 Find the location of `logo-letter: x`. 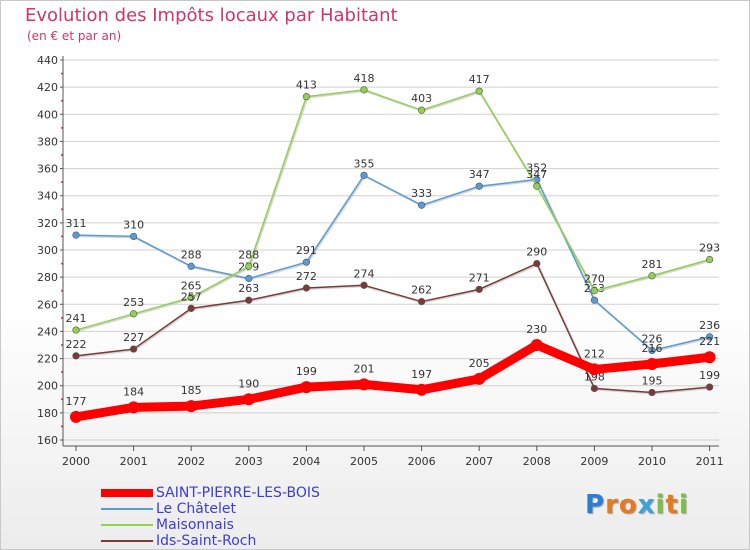

logo-letter: x is located at coordinates (646, 505).